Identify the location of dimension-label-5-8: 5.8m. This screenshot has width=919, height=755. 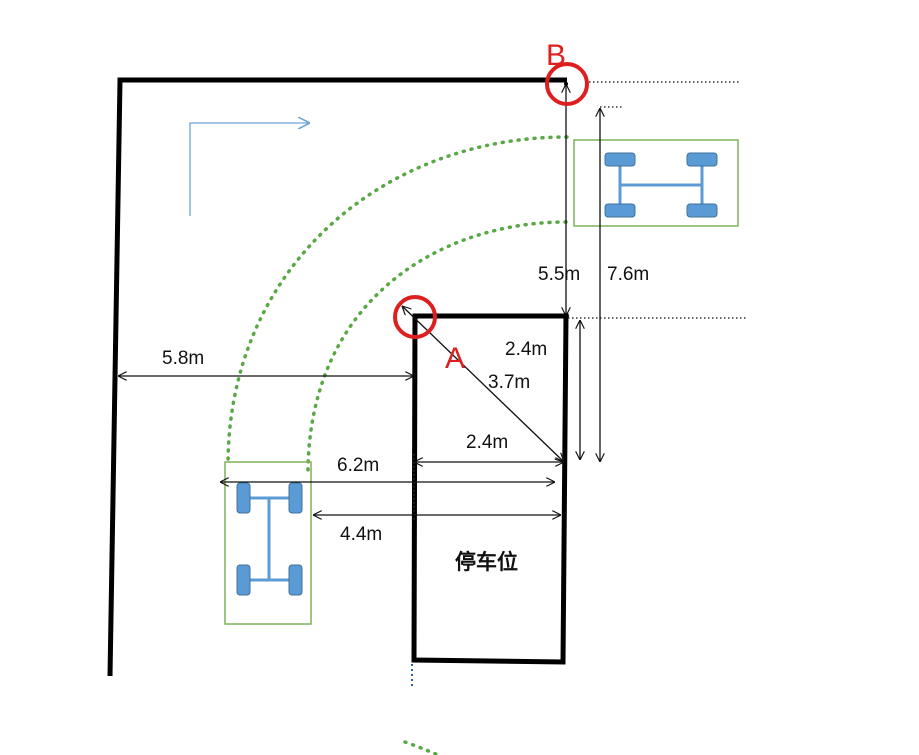
(183, 358).